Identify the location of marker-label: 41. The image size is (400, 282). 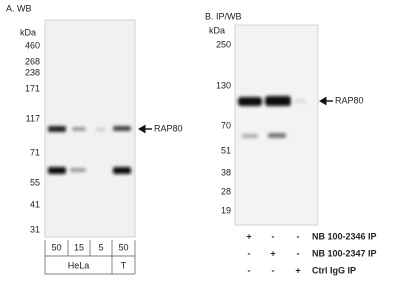
(35, 204).